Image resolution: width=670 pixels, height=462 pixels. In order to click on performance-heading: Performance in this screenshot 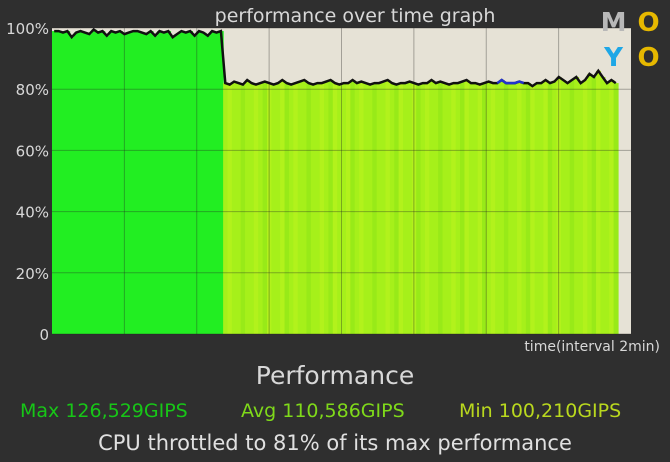, I will do `click(335, 375)`.